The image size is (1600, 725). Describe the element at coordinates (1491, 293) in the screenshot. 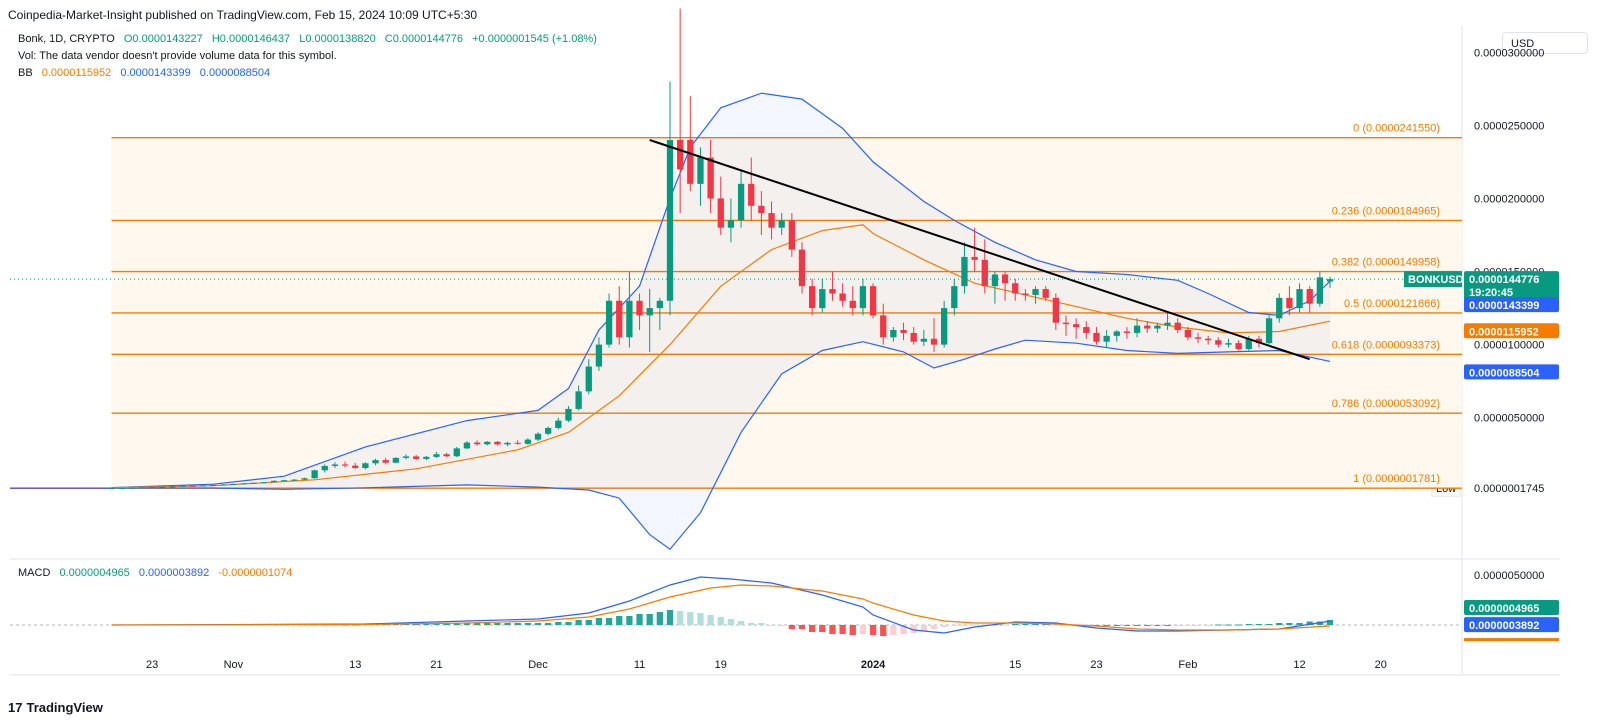

I see `current-price-tag-text: 19:20:45` at that location.